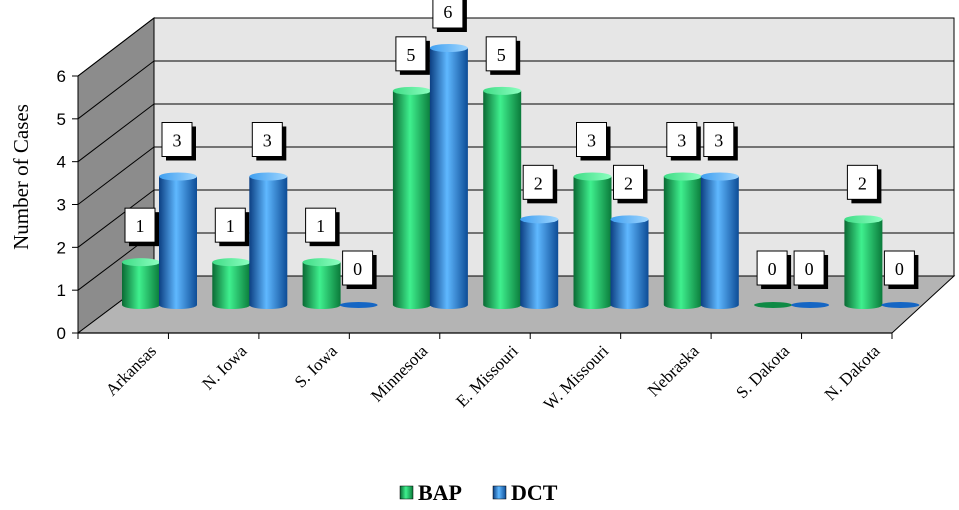 The width and height of the screenshot is (959, 510). What do you see at coordinates (61, 119) in the screenshot?
I see `y-tick-label: 5` at bounding box center [61, 119].